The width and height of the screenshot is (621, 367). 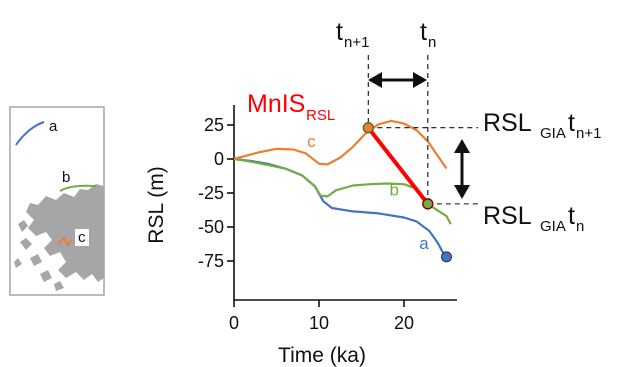 What do you see at coordinates (507, 123) in the screenshot?
I see `rsl-top-main: RSL` at bounding box center [507, 123].